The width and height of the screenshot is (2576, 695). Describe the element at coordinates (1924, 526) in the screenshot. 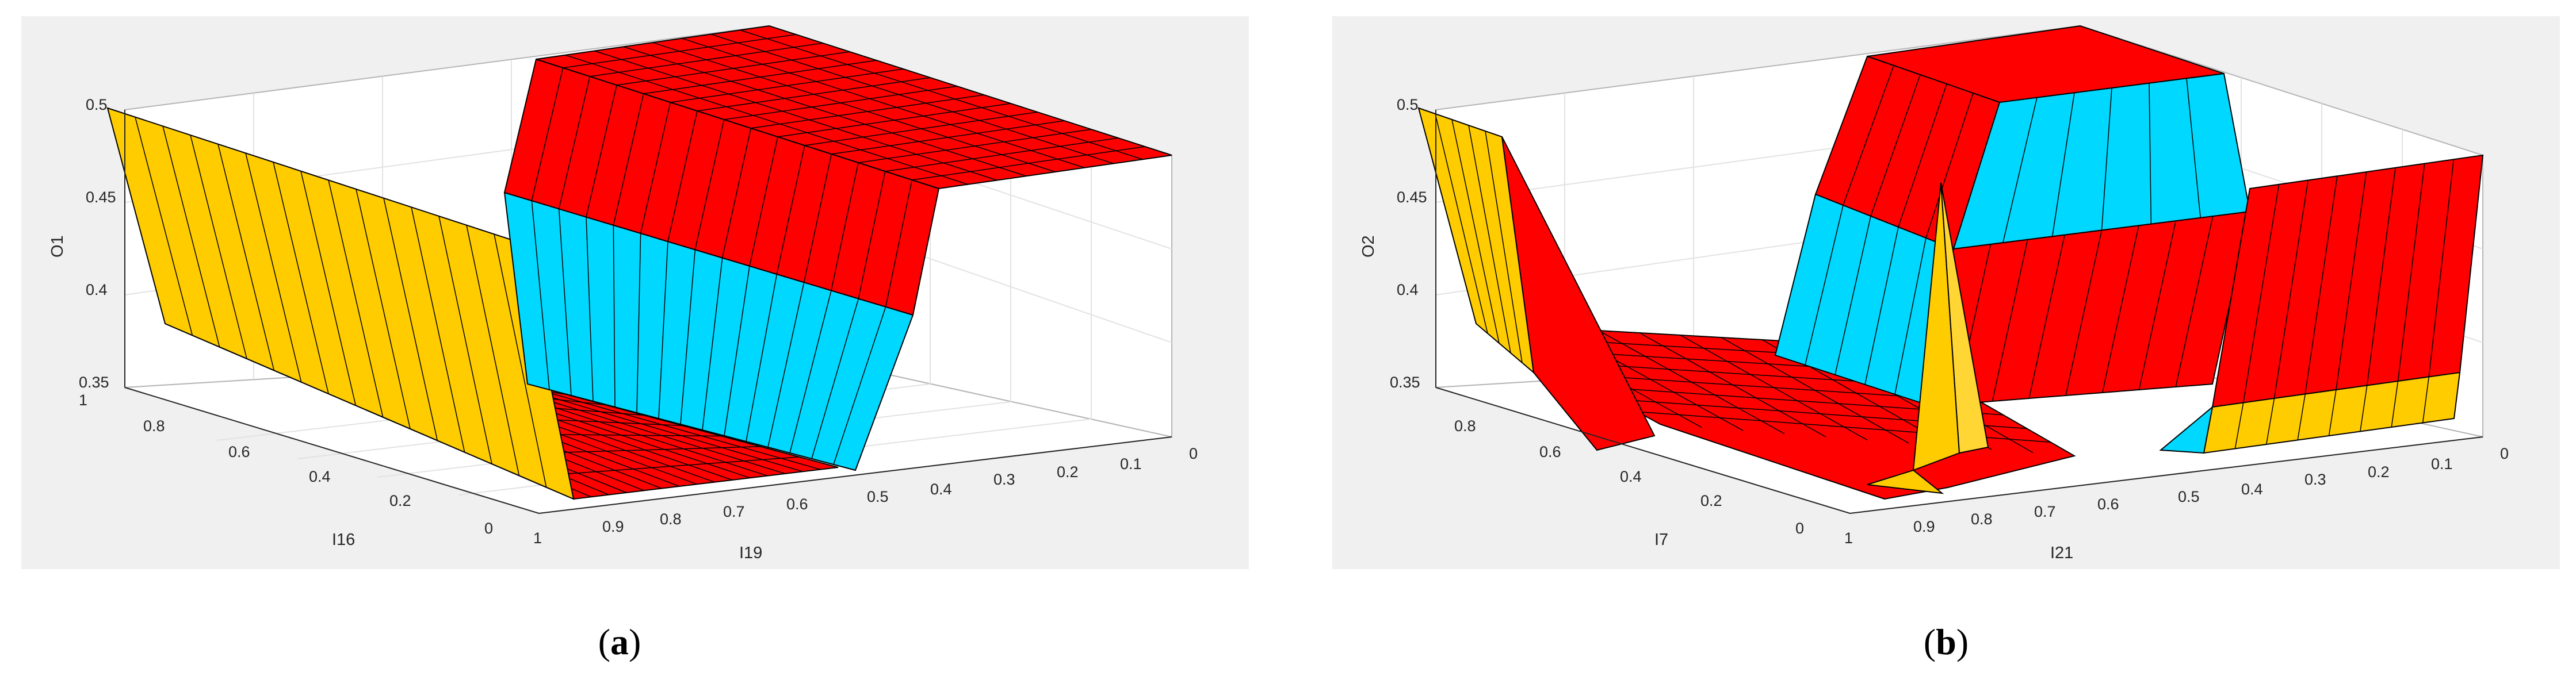

I see `x-tick: 0.9` at that location.